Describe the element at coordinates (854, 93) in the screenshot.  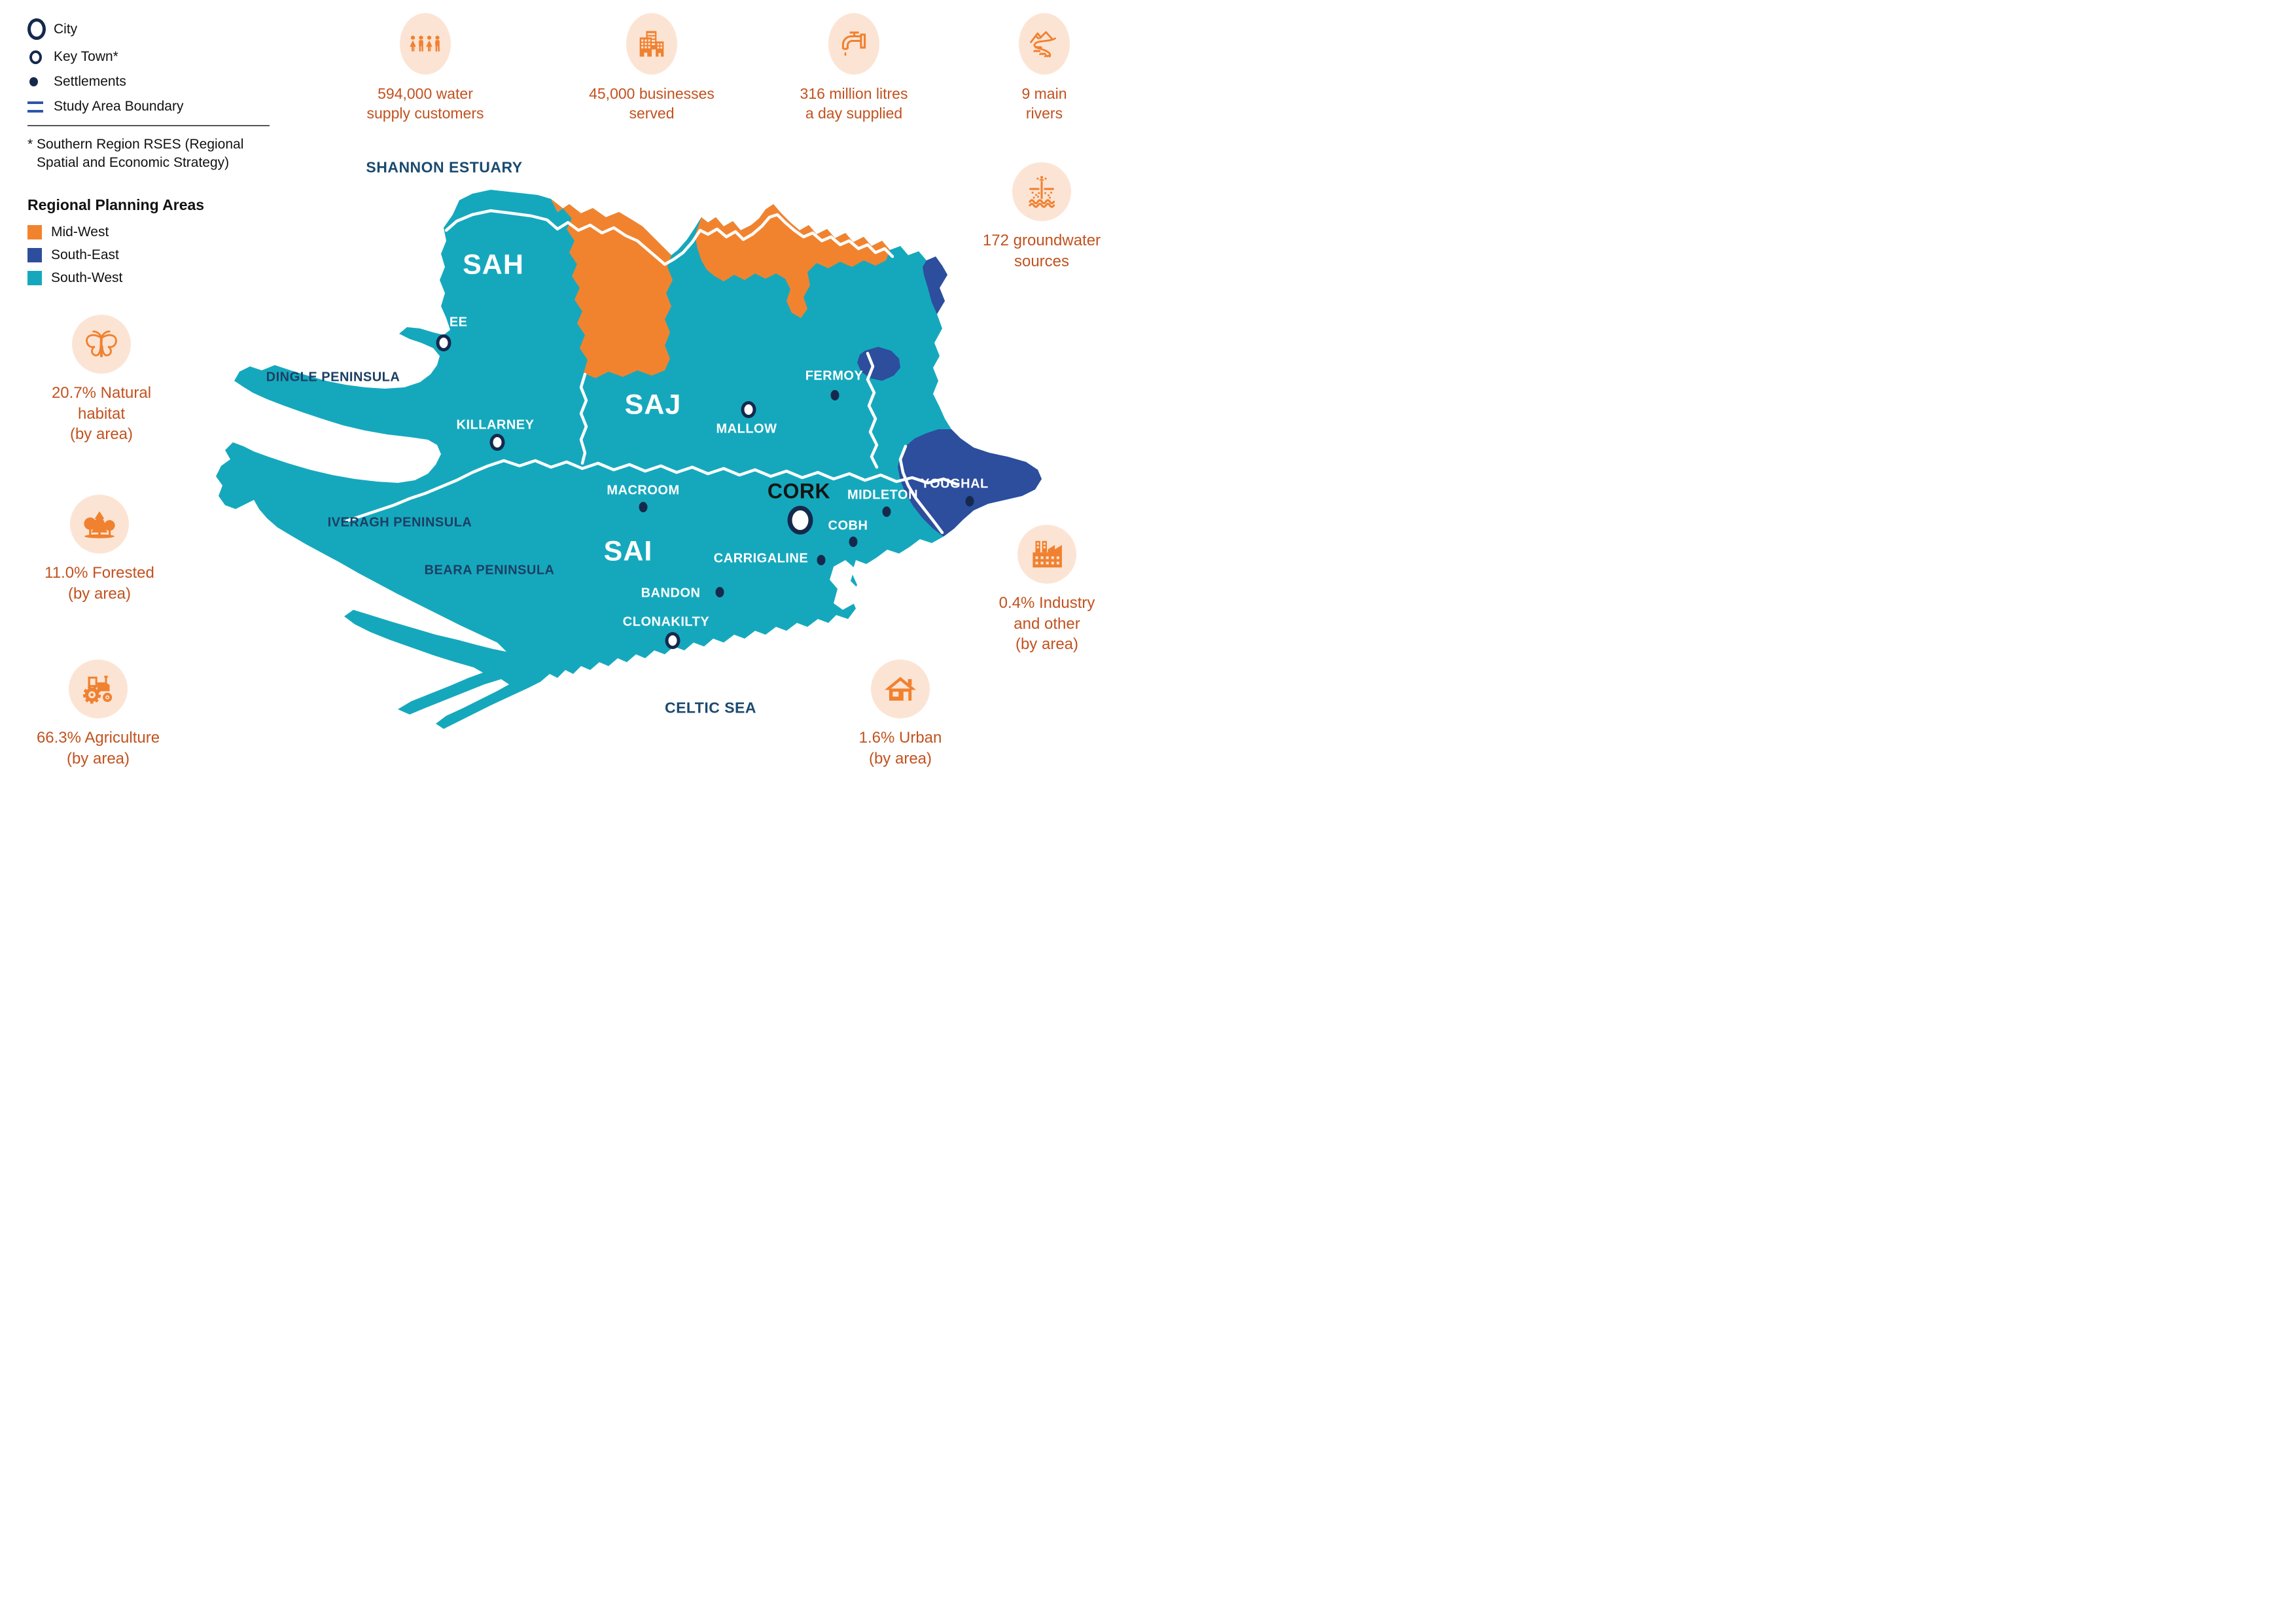
I see `stat-line: 316 million litres` at that location.